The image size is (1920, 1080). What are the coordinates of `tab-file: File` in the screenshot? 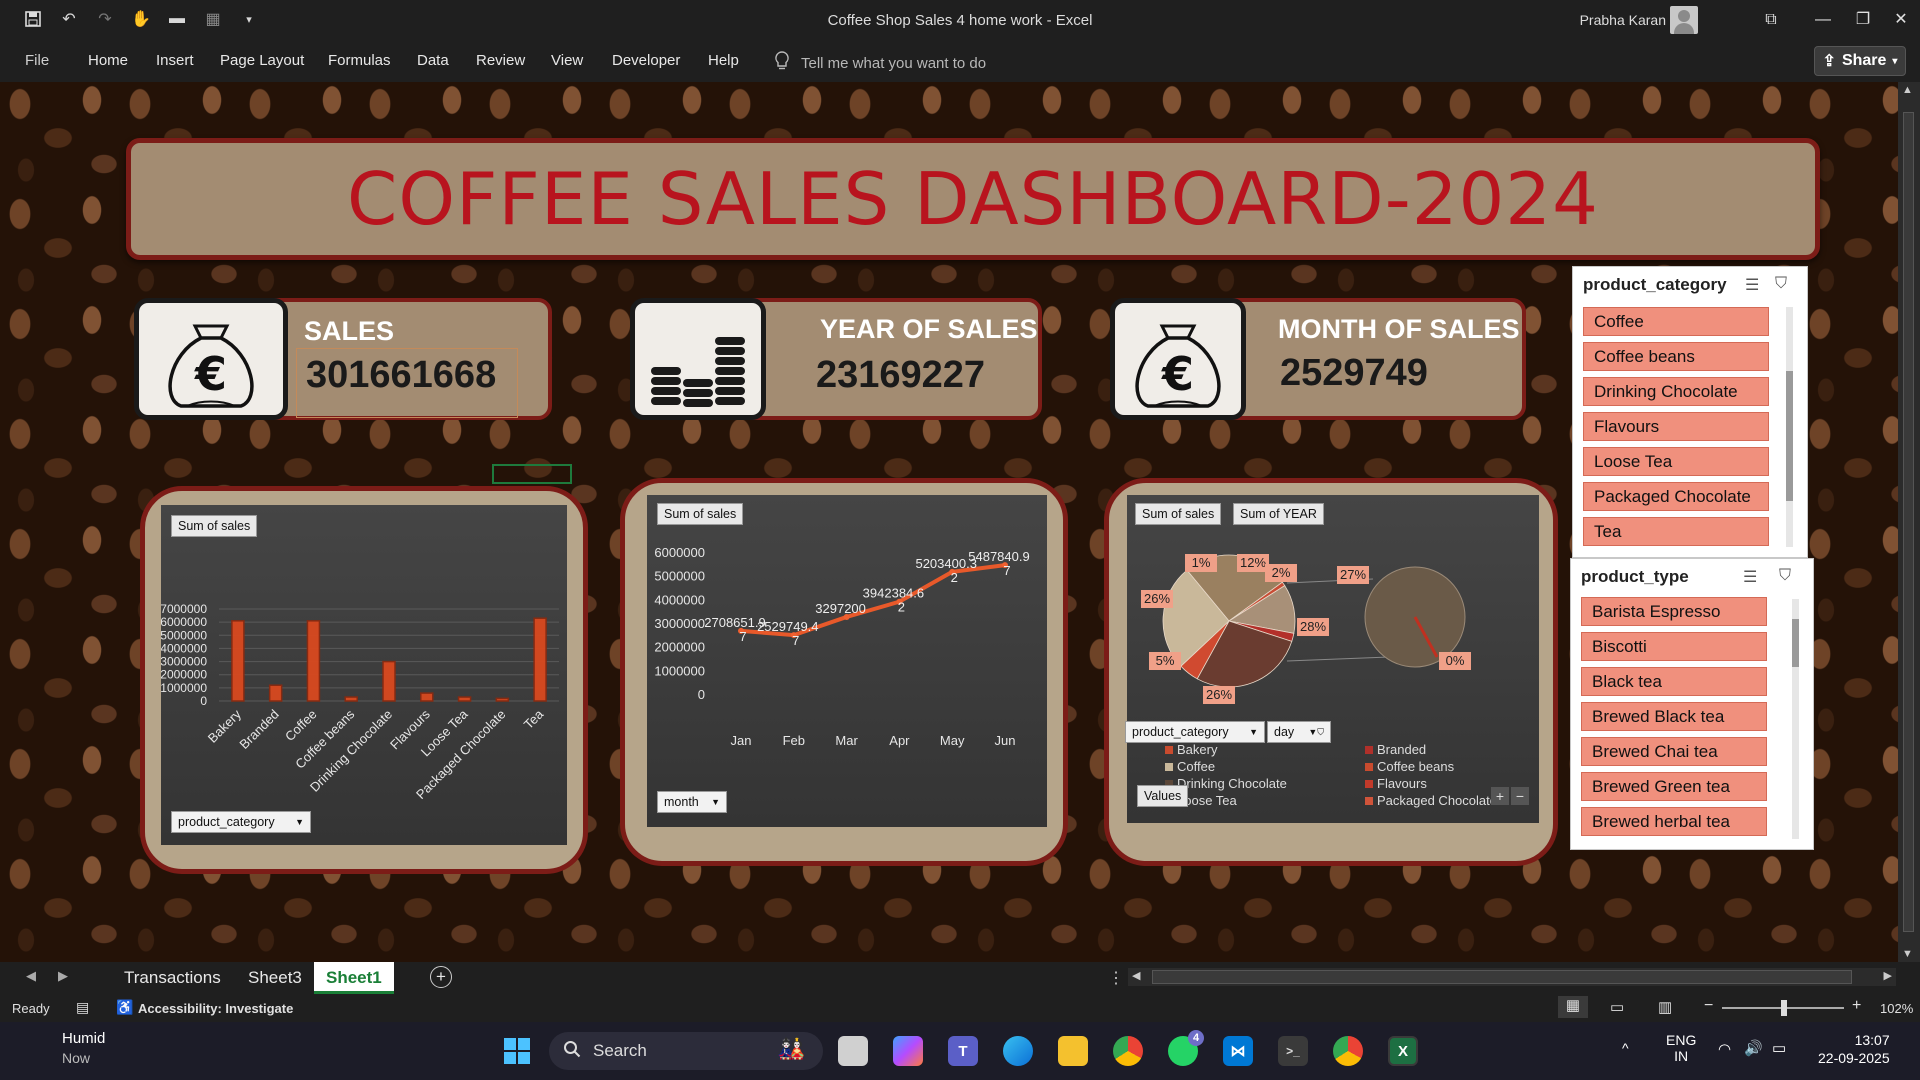 It's located at (37, 60).